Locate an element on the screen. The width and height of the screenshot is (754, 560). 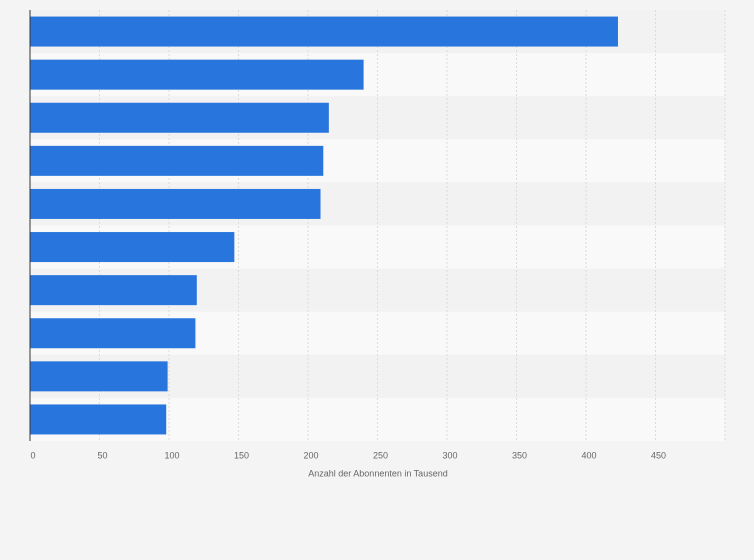
x-axis-title: Anzahl der Abonnenten in Tausend is located at coordinates (377, 473).